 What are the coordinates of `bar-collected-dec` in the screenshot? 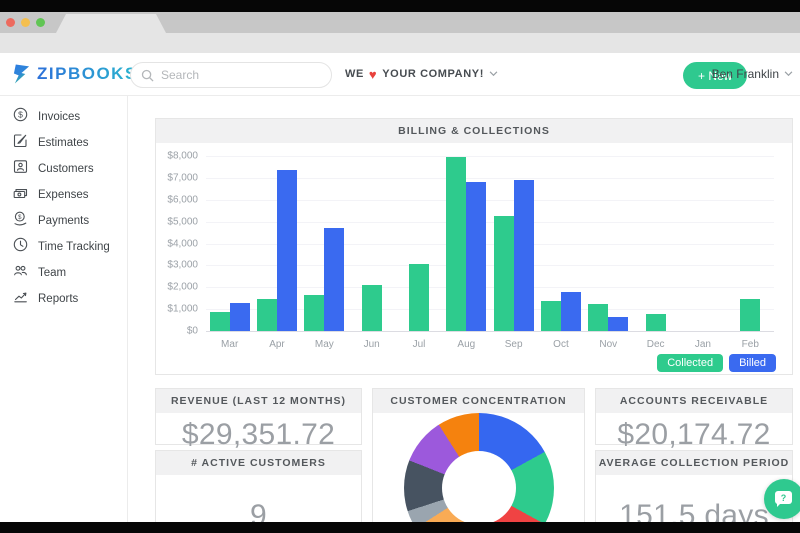 It's located at (655, 322).